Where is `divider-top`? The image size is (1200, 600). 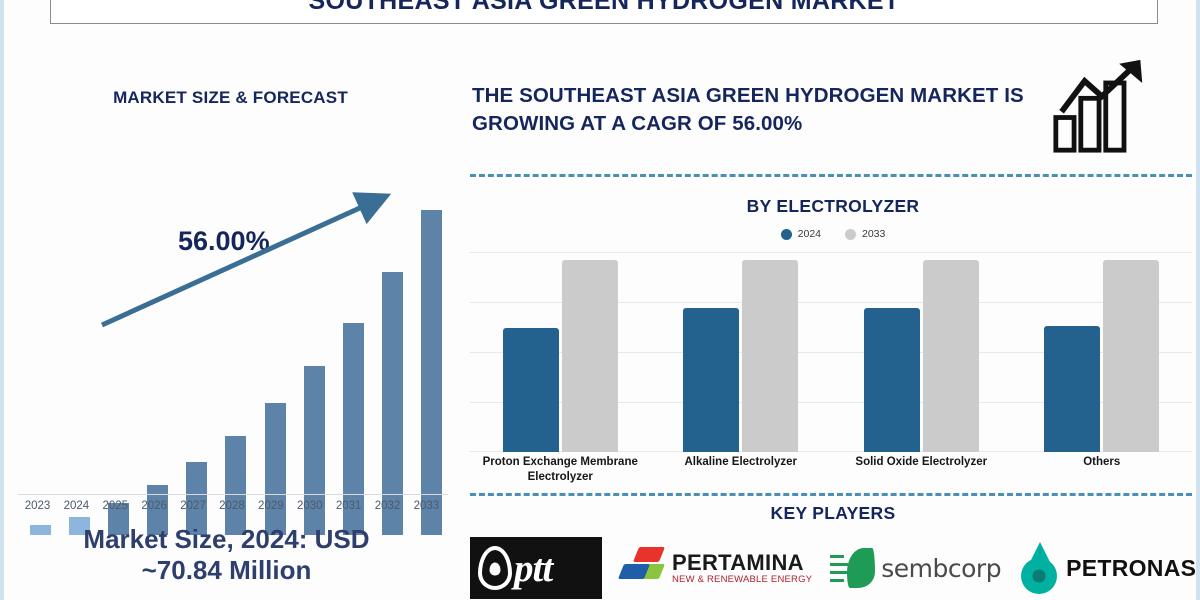 divider-top is located at coordinates (831, 175).